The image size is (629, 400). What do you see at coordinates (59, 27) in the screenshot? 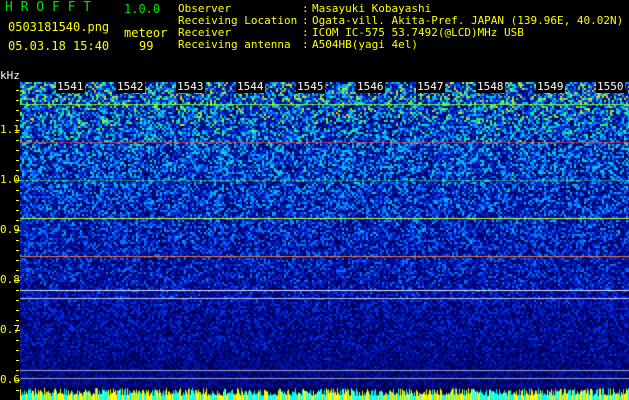
I see `filename: 0503181540.png` at bounding box center [59, 27].